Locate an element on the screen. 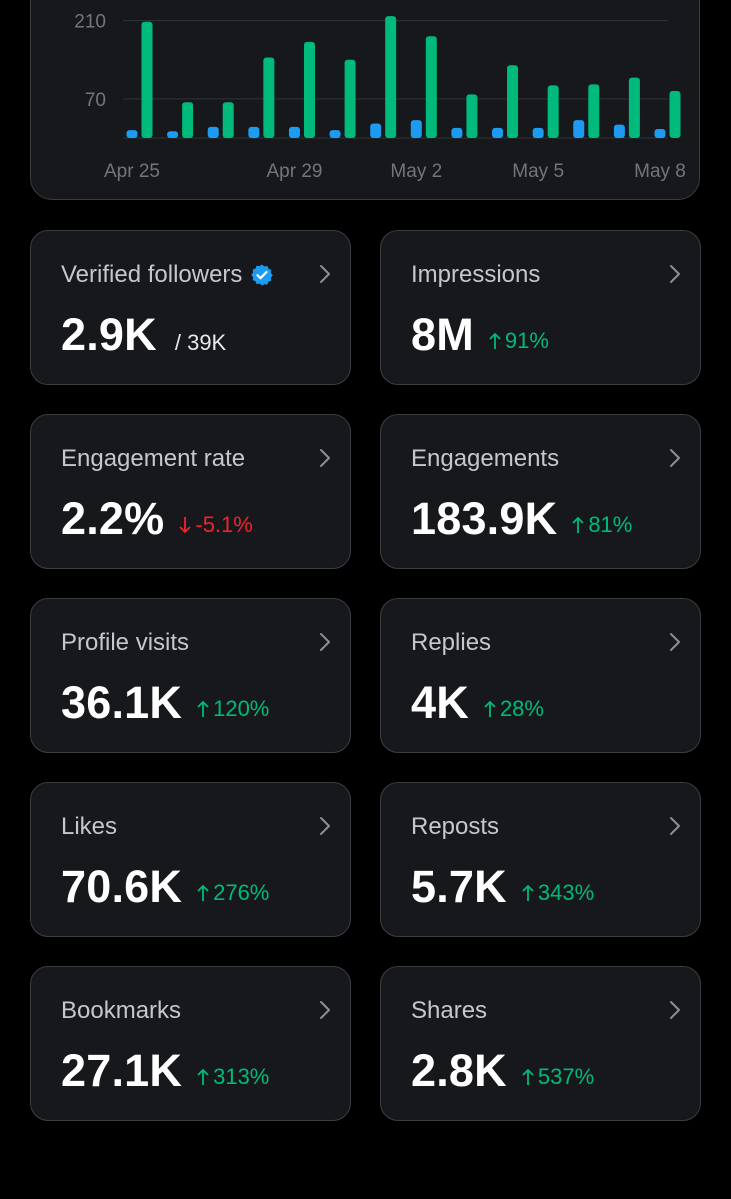 This screenshot has height=1199, width=731. metric-title: Verified followers is located at coordinates (167, 275).